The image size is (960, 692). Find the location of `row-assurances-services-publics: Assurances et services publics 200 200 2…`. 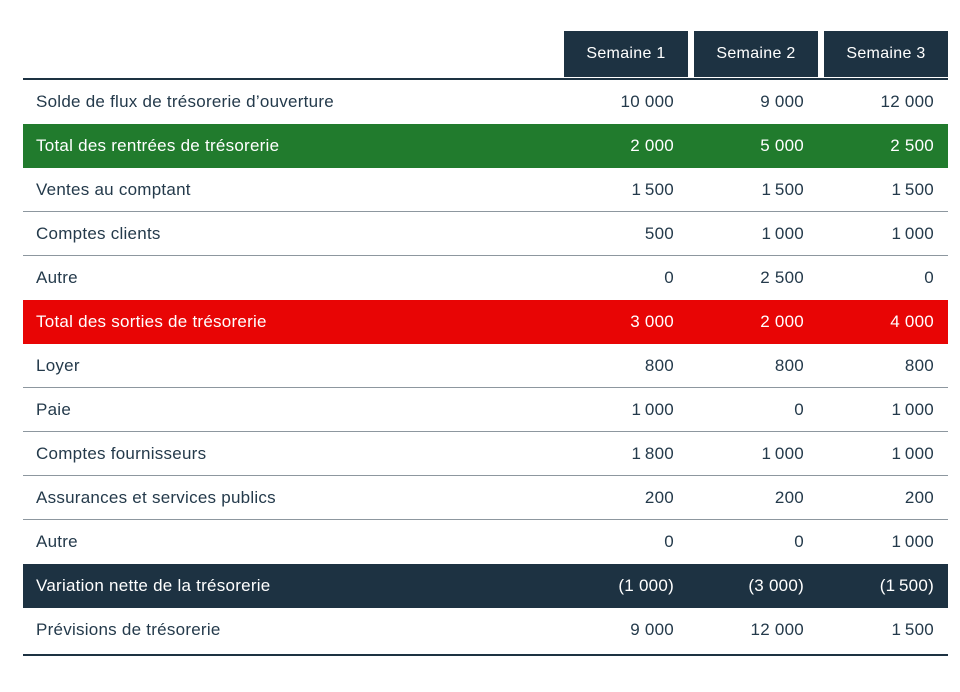

row-assurances-services-publics: Assurances et services publics 200 200 2… is located at coordinates (485, 498).